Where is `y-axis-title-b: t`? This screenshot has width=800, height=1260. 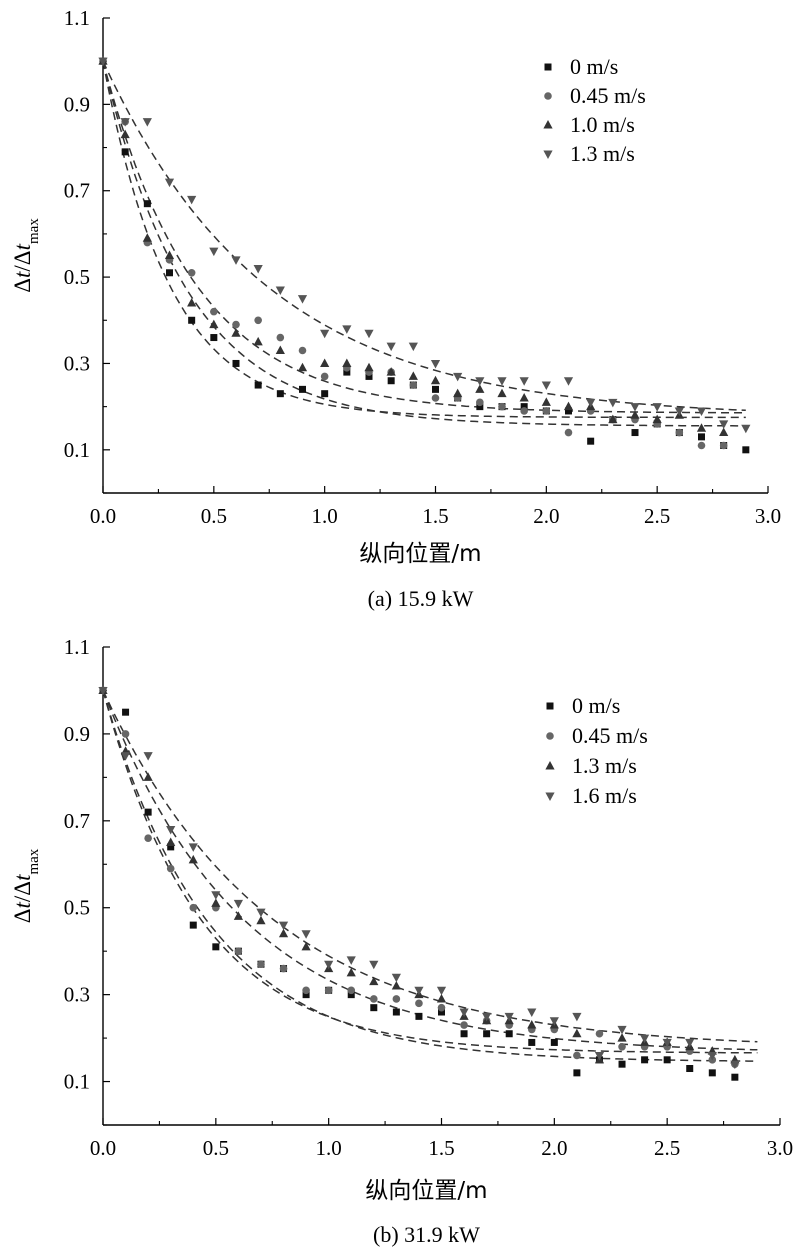
y-axis-title-b: t is located at coordinates (22, 905).